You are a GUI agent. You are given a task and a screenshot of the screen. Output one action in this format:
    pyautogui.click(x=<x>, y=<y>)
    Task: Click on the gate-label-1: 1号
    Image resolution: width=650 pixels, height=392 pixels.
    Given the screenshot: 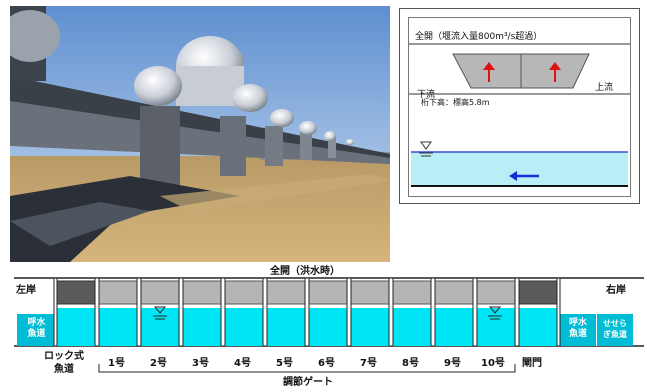 What is the action you would take?
    pyautogui.click(x=116, y=363)
    